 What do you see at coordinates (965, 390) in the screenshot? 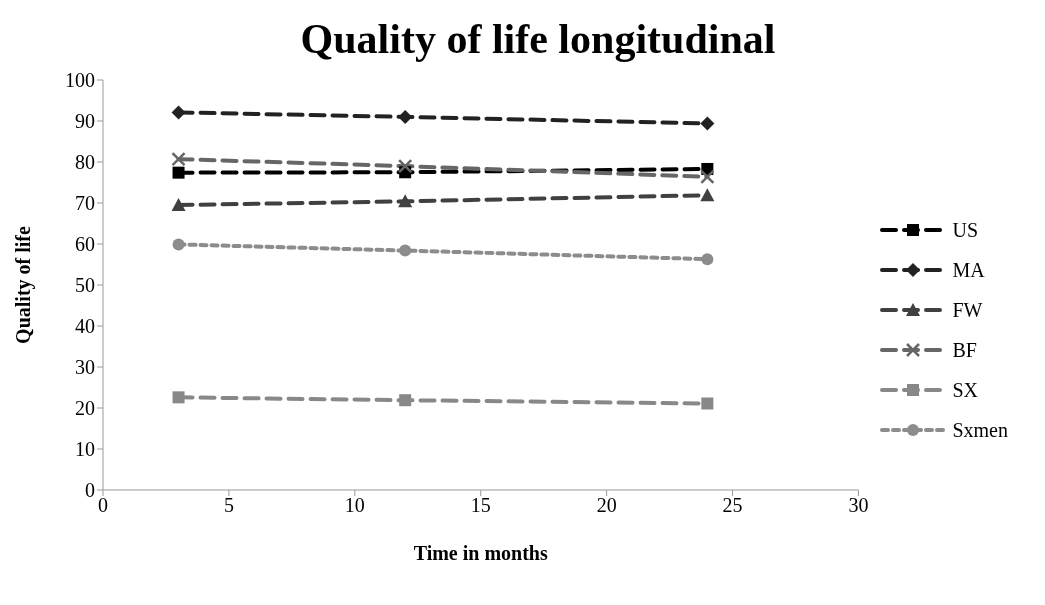
I see `legend-label: SX` at bounding box center [965, 390].